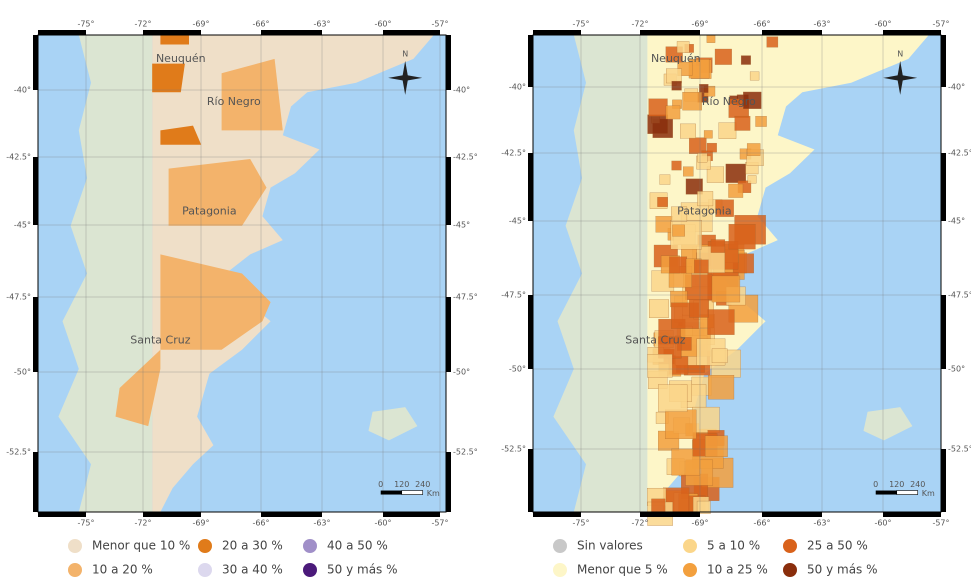  I want to click on lat-label: -42.5°, so click(18, 157).